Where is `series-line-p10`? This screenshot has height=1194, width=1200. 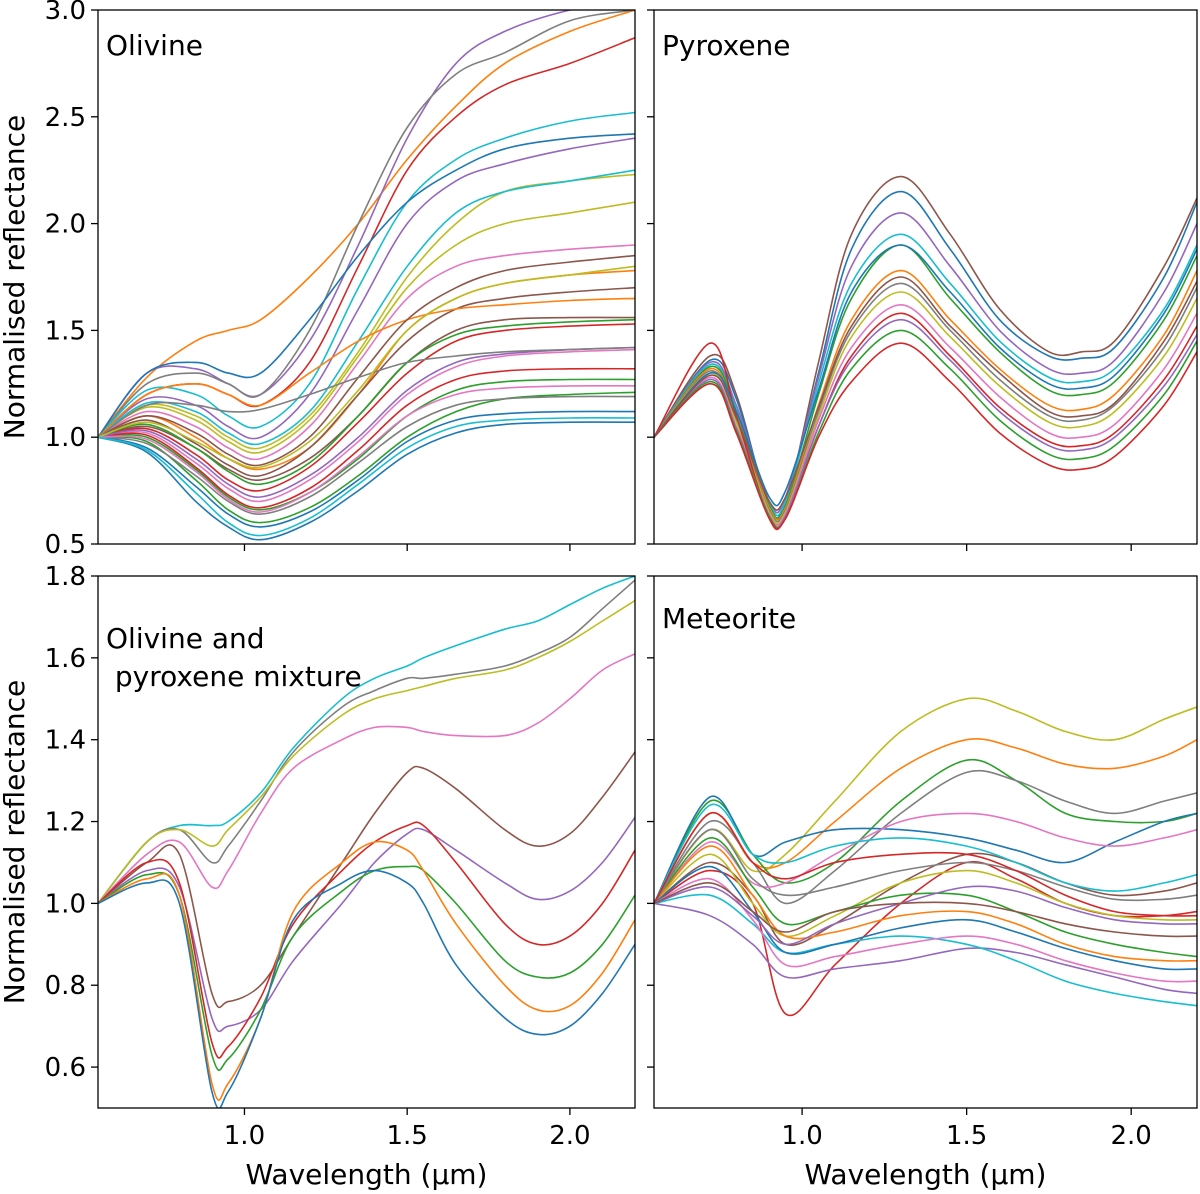 series-line-p10 is located at coordinates (925, 421).